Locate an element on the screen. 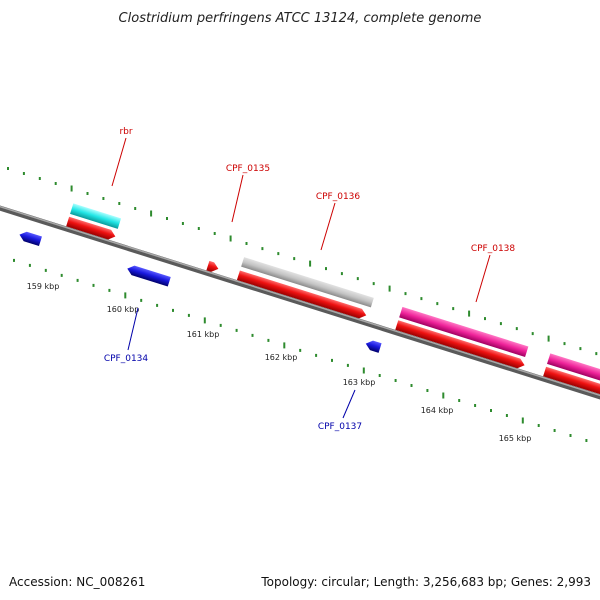  accession-text: Accession: NC_008261 is located at coordinates (77, 582).